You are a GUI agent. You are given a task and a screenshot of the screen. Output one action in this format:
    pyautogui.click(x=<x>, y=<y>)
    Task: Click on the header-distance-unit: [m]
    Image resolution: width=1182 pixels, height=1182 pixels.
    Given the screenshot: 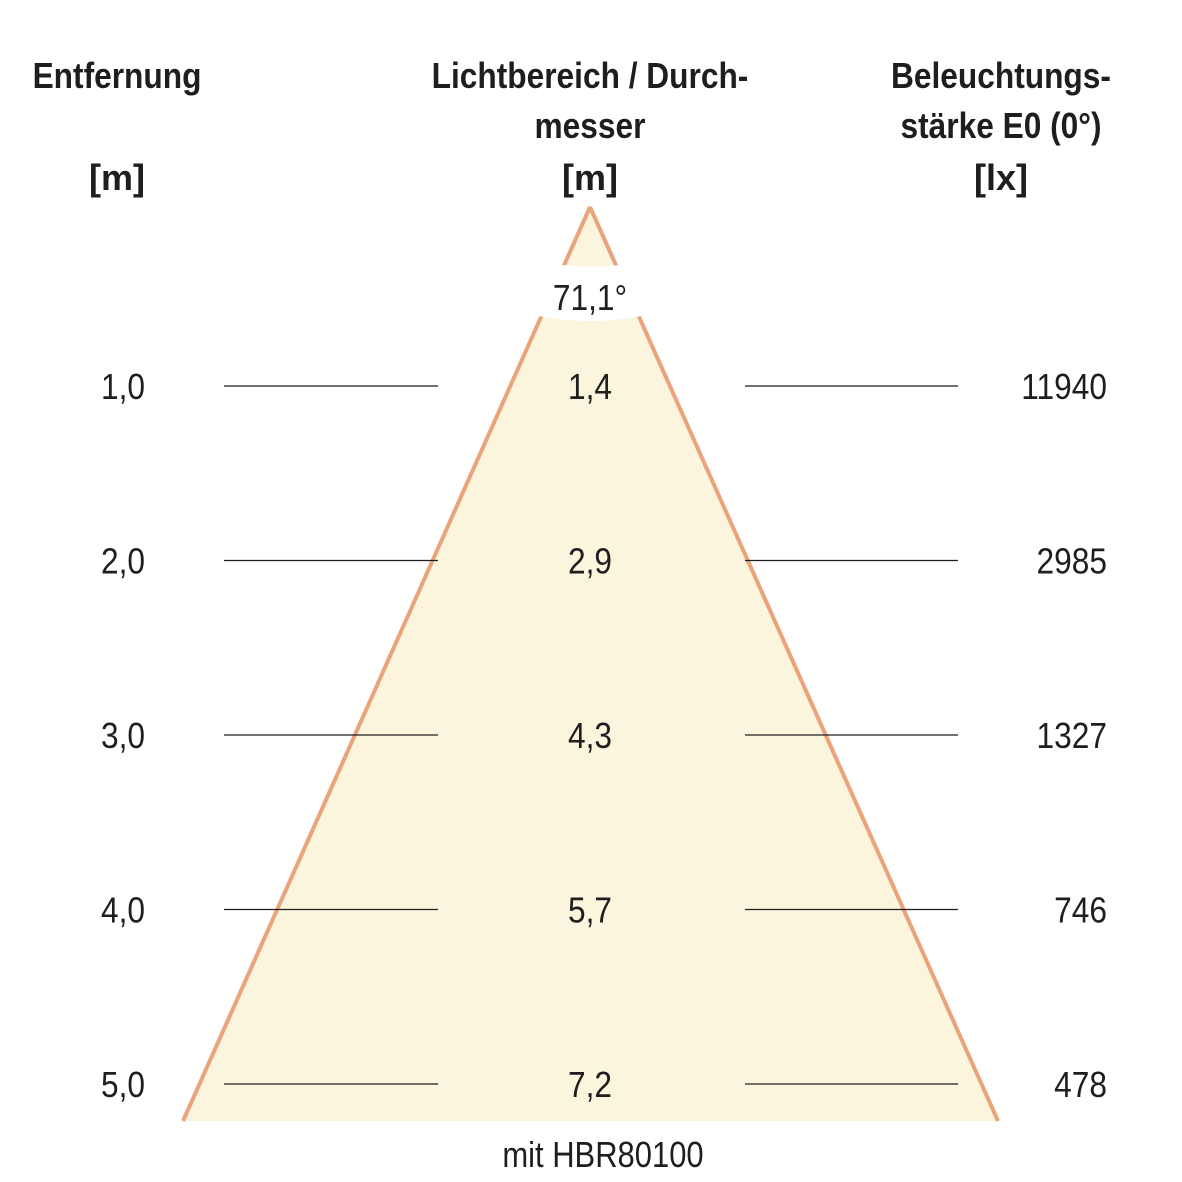 What is the action you would take?
    pyautogui.click(x=117, y=177)
    